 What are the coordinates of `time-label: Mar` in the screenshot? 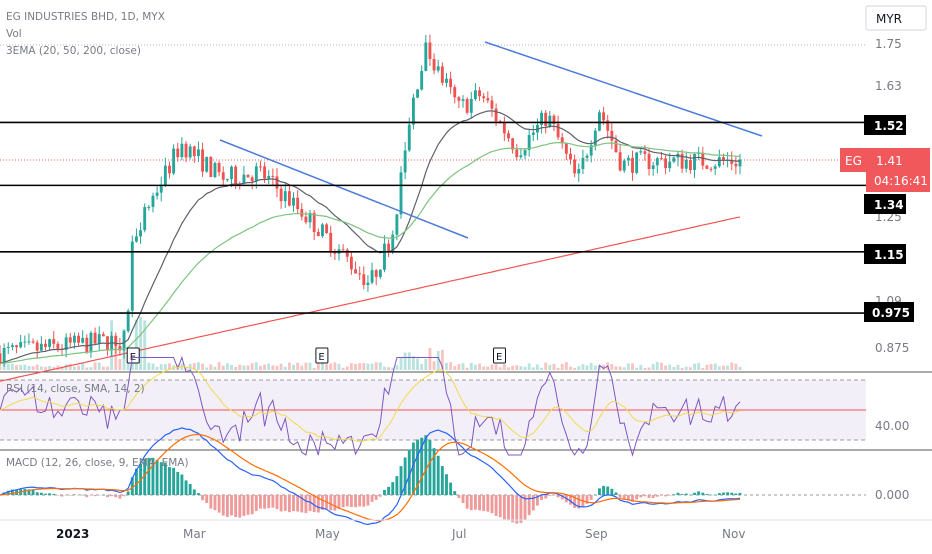 It's located at (194, 534).